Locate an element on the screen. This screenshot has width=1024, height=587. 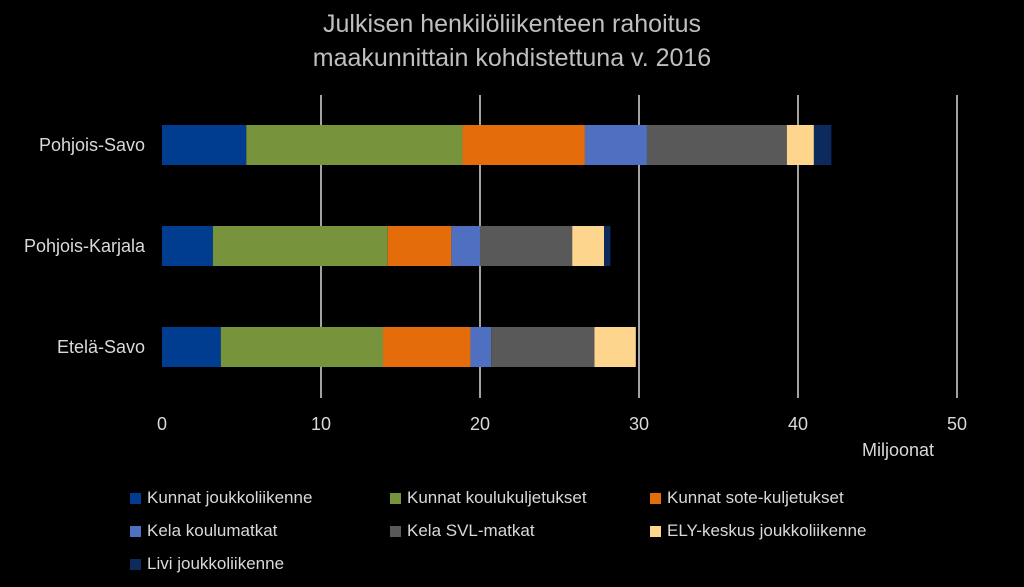
x-axis-label: Miljoonat is located at coordinates (898, 450).